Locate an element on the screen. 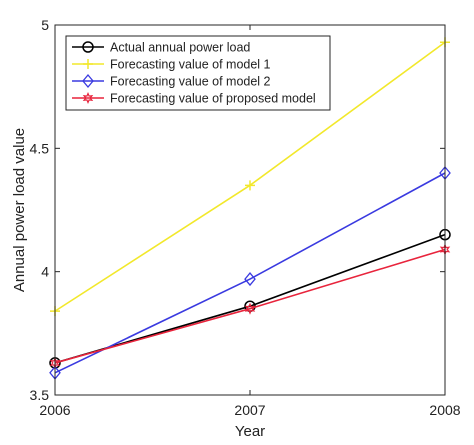 This screenshot has width=474, height=445. x-tick-label: 2007 is located at coordinates (249, 410).